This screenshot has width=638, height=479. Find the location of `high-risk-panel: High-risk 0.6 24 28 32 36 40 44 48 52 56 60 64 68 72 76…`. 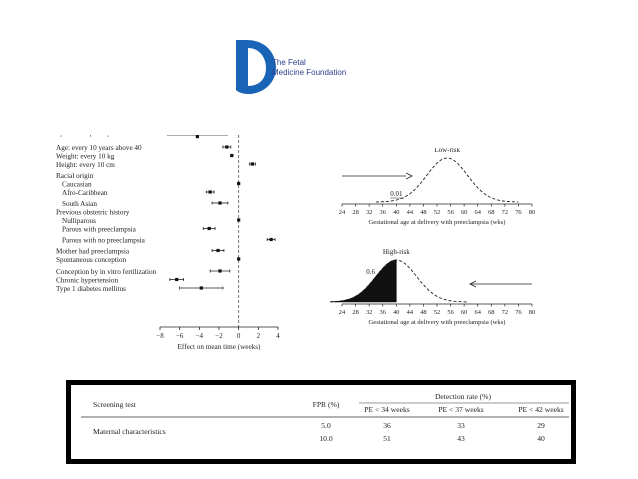

high-risk-panel: High-risk 0.6 24 28 32 36 40 44 48 52 56 60 64 68 72 76… is located at coordinates (432, 287).